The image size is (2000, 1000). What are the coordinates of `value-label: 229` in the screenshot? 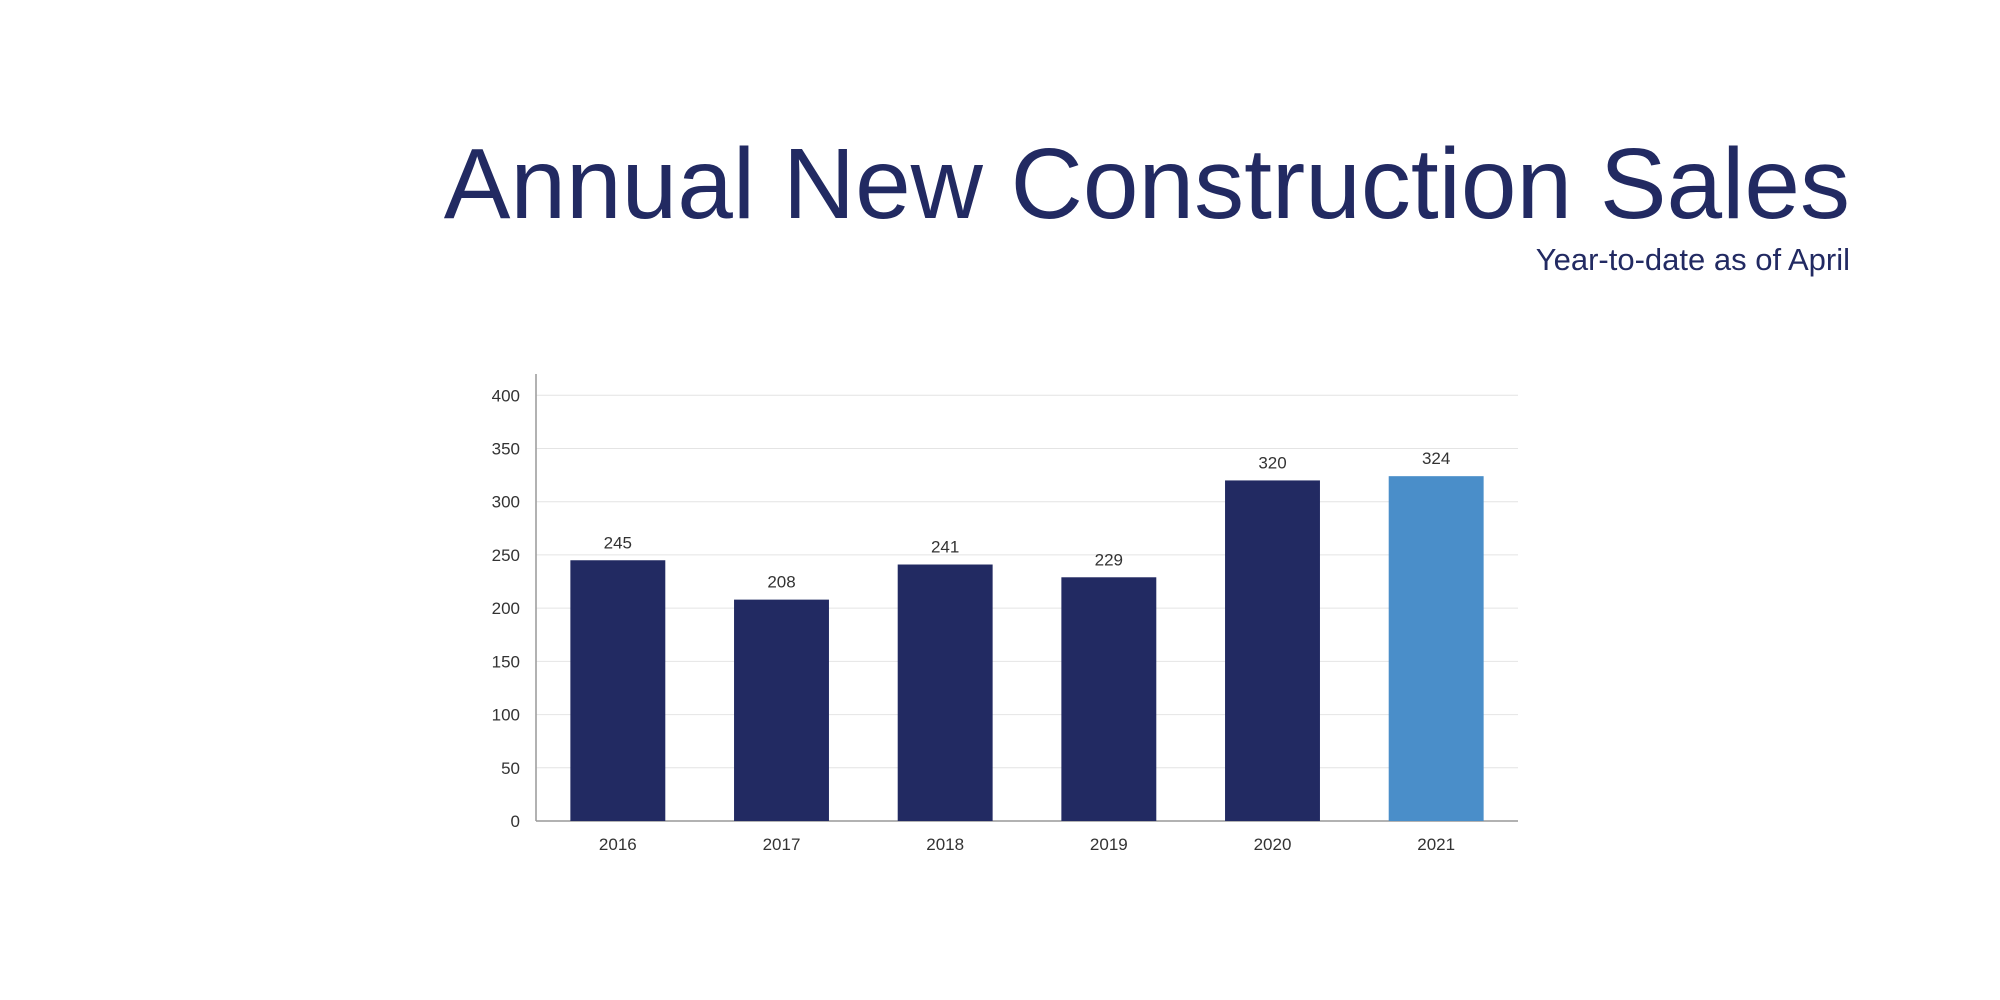 It's located at (1109, 559).